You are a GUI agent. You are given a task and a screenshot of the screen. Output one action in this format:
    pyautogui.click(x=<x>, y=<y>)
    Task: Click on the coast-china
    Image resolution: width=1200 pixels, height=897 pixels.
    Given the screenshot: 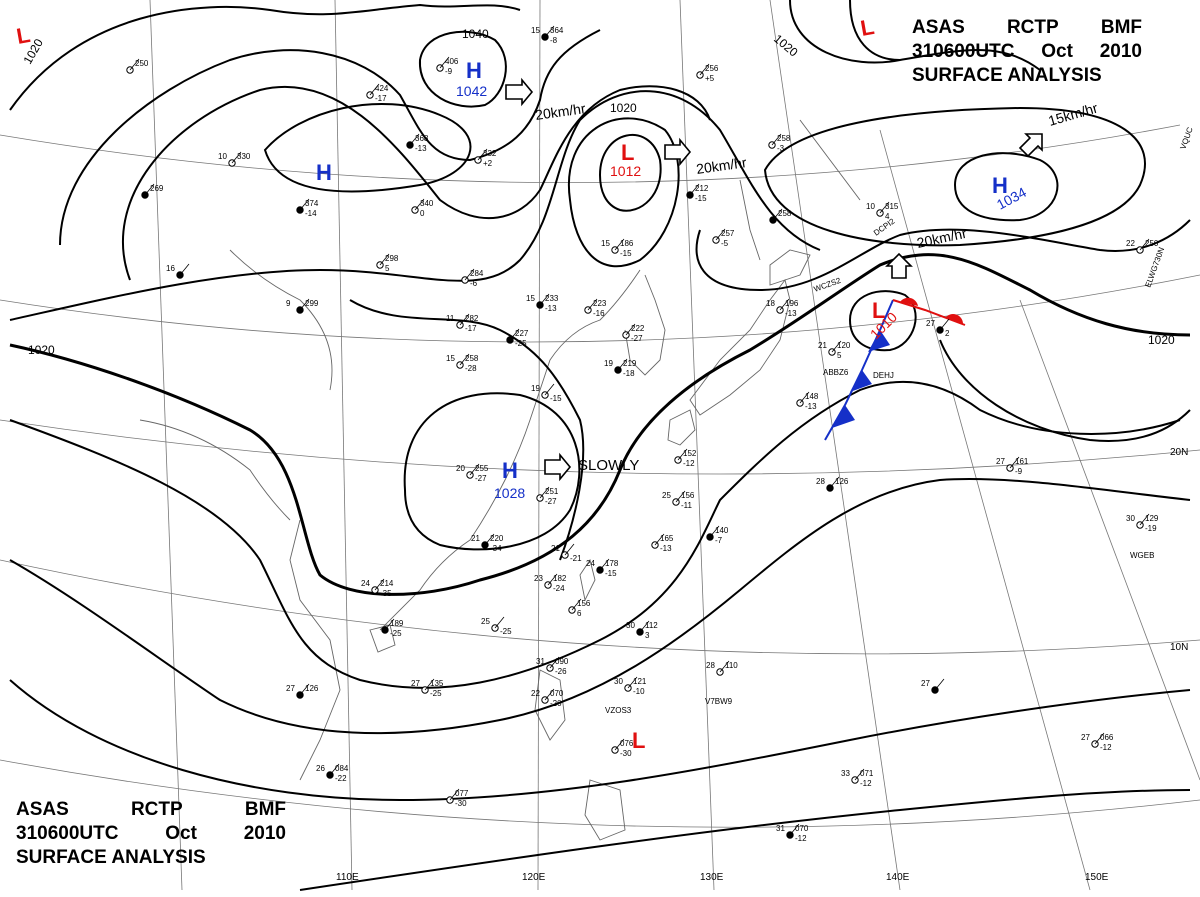 What is the action you would take?
    pyautogui.click(x=510, y=450)
    